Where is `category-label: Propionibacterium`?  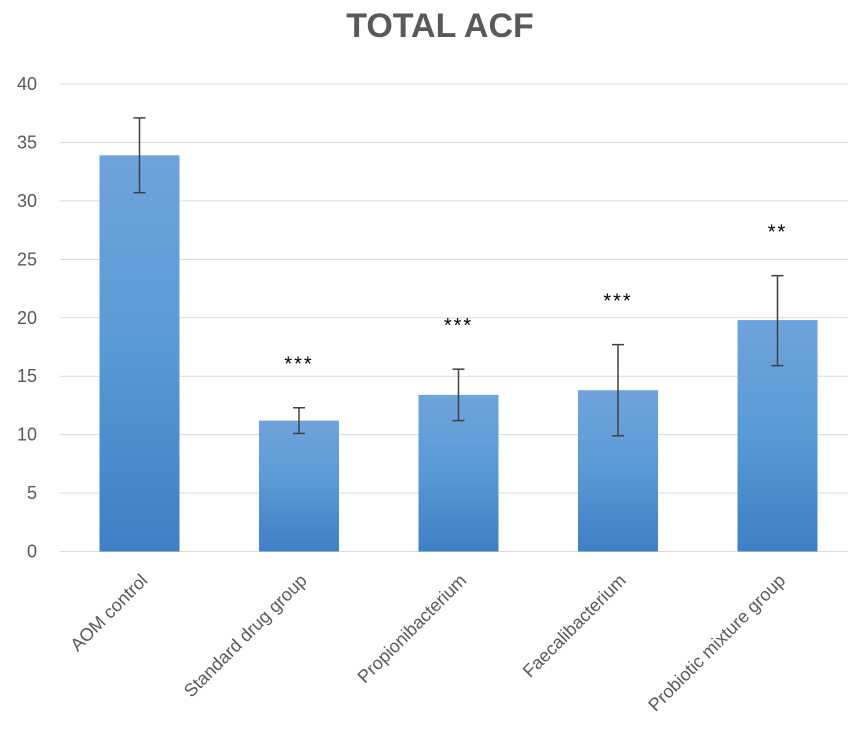 category-label: Propionibacterium is located at coordinates (412, 628).